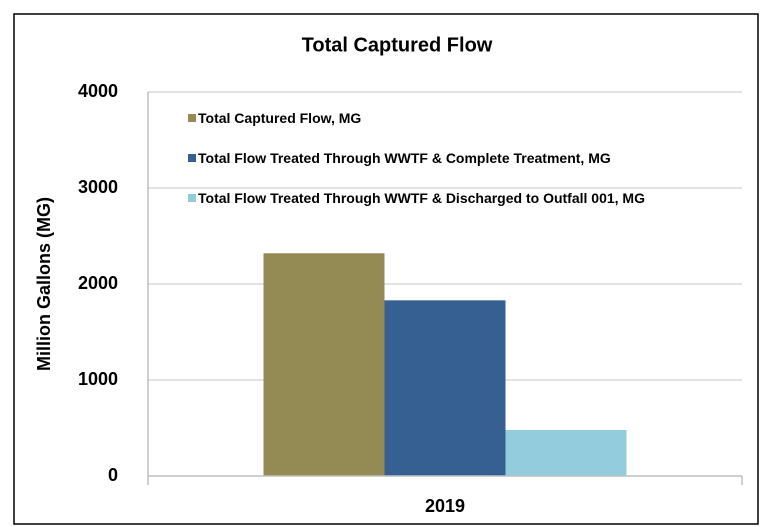  What do you see at coordinates (98, 187) in the screenshot?
I see `y-tick-label: 3000` at bounding box center [98, 187].